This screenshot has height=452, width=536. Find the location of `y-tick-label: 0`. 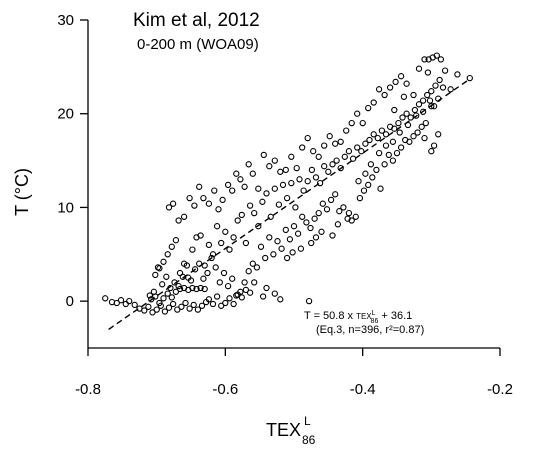

y-tick-label: 0 is located at coordinates (70, 301).